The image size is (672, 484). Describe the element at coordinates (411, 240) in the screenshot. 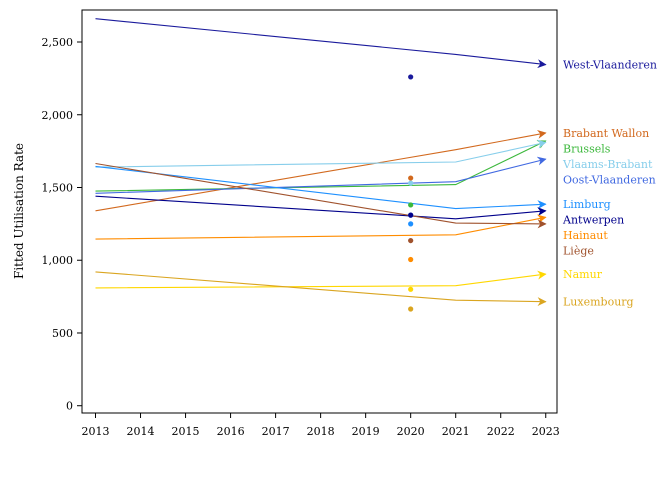

I see `point-2020-liege` at that location.